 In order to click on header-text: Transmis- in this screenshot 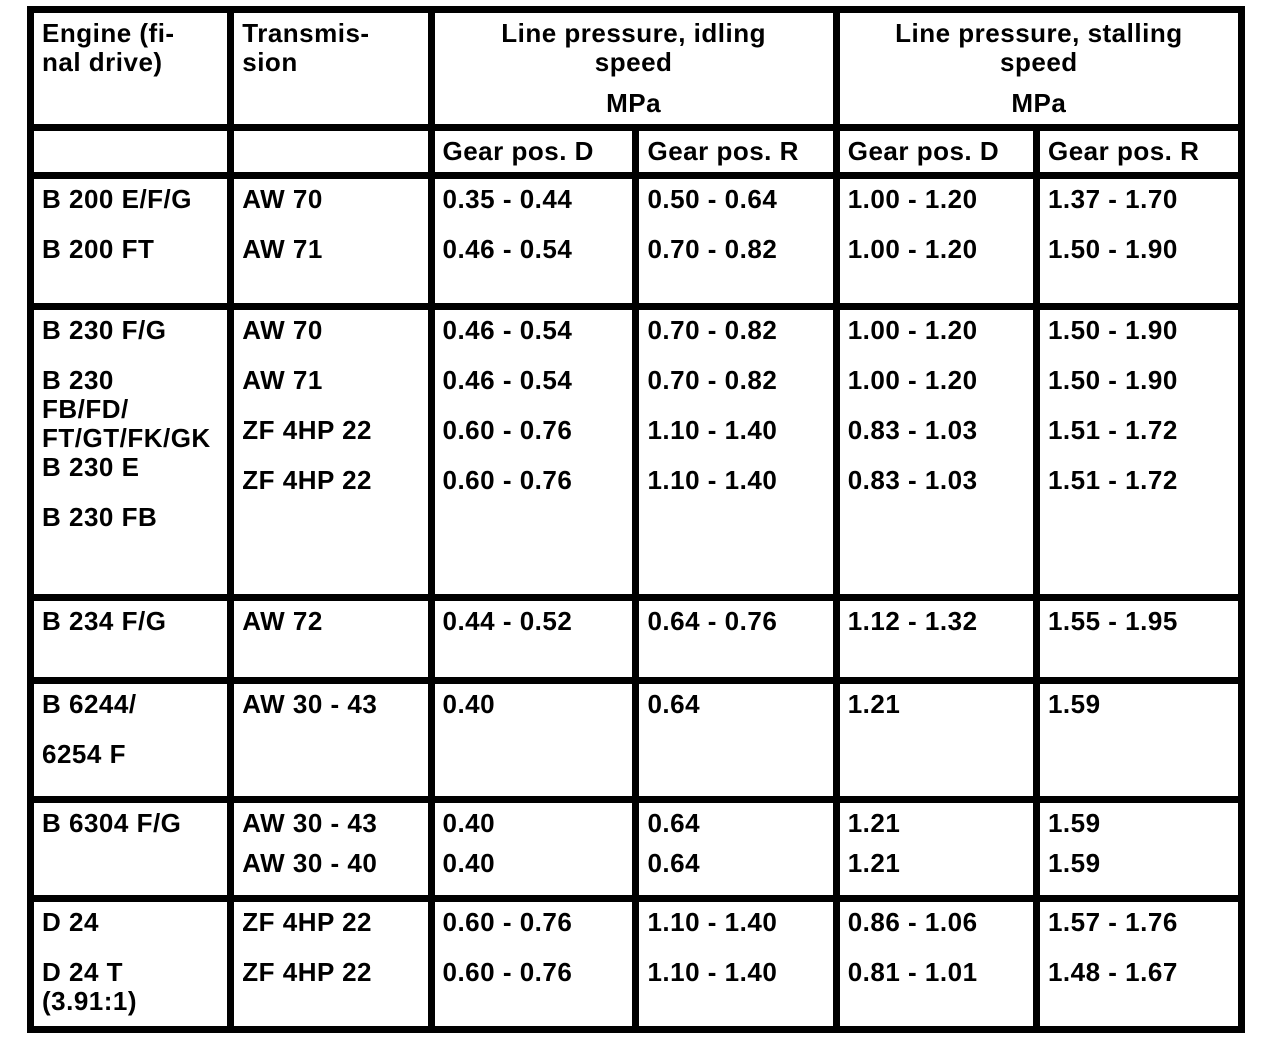, I will do `click(306, 33)`.